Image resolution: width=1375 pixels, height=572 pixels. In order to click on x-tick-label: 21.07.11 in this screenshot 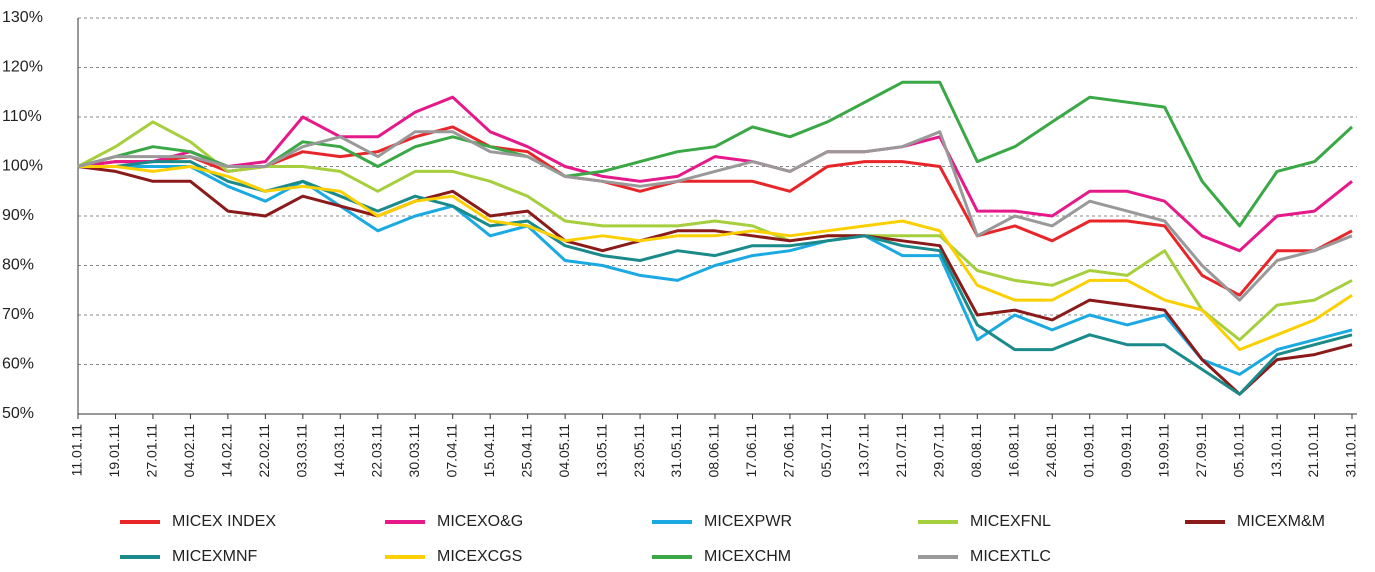, I will do `click(901, 451)`.